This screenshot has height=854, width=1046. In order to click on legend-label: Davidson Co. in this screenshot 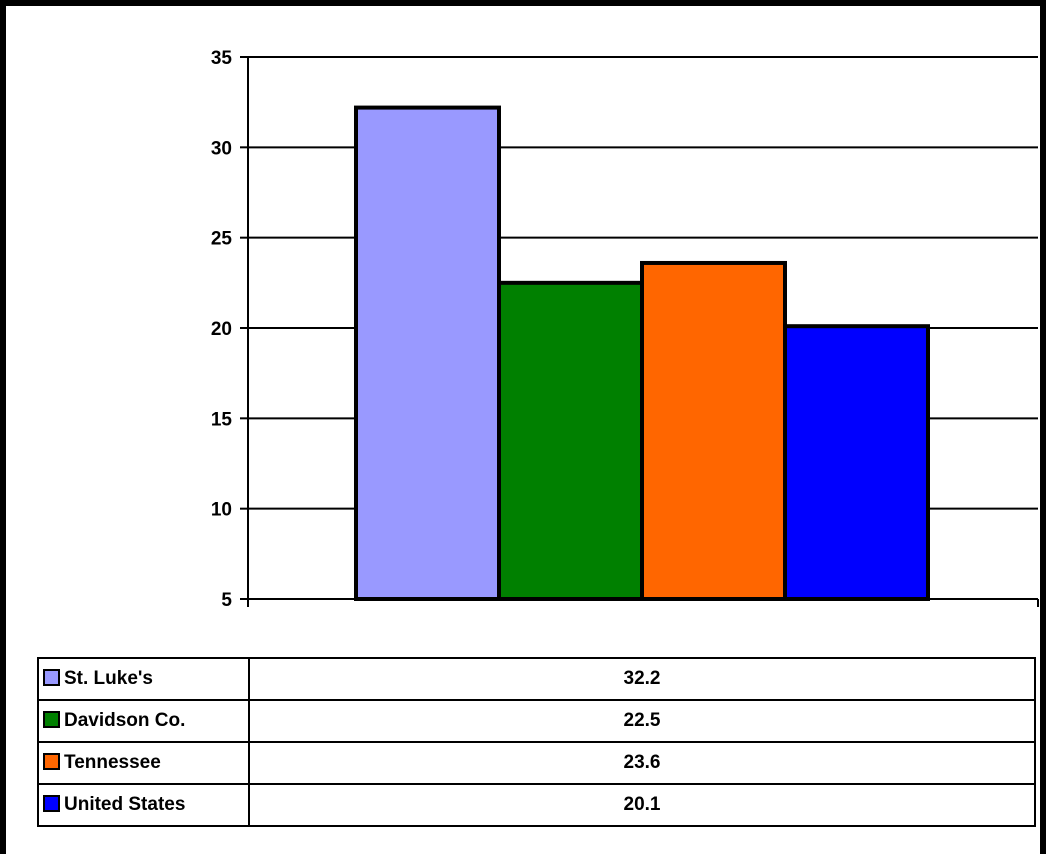, I will do `click(125, 720)`.